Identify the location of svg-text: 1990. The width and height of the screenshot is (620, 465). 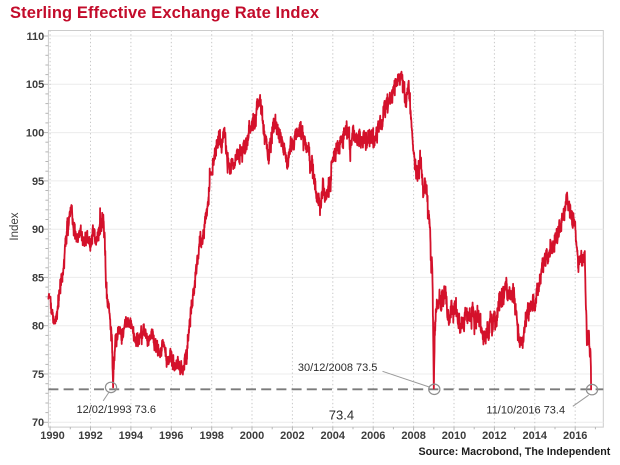
(52, 436).